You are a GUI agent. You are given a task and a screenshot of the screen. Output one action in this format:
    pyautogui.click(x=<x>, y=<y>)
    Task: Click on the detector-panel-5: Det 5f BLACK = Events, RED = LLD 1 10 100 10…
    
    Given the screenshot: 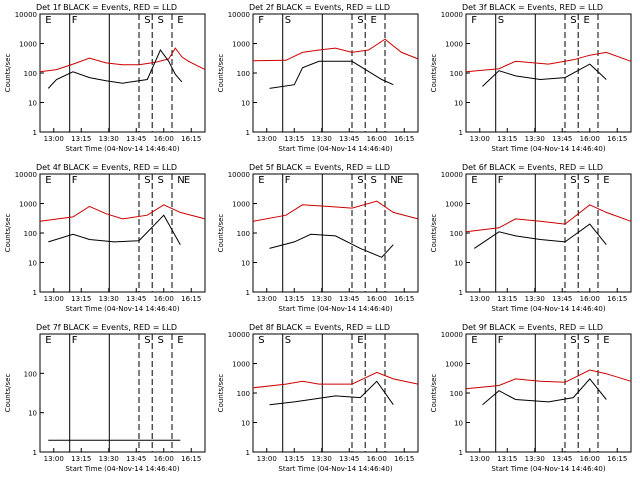 What is the action you would take?
    pyautogui.click(x=318, y=238)
    